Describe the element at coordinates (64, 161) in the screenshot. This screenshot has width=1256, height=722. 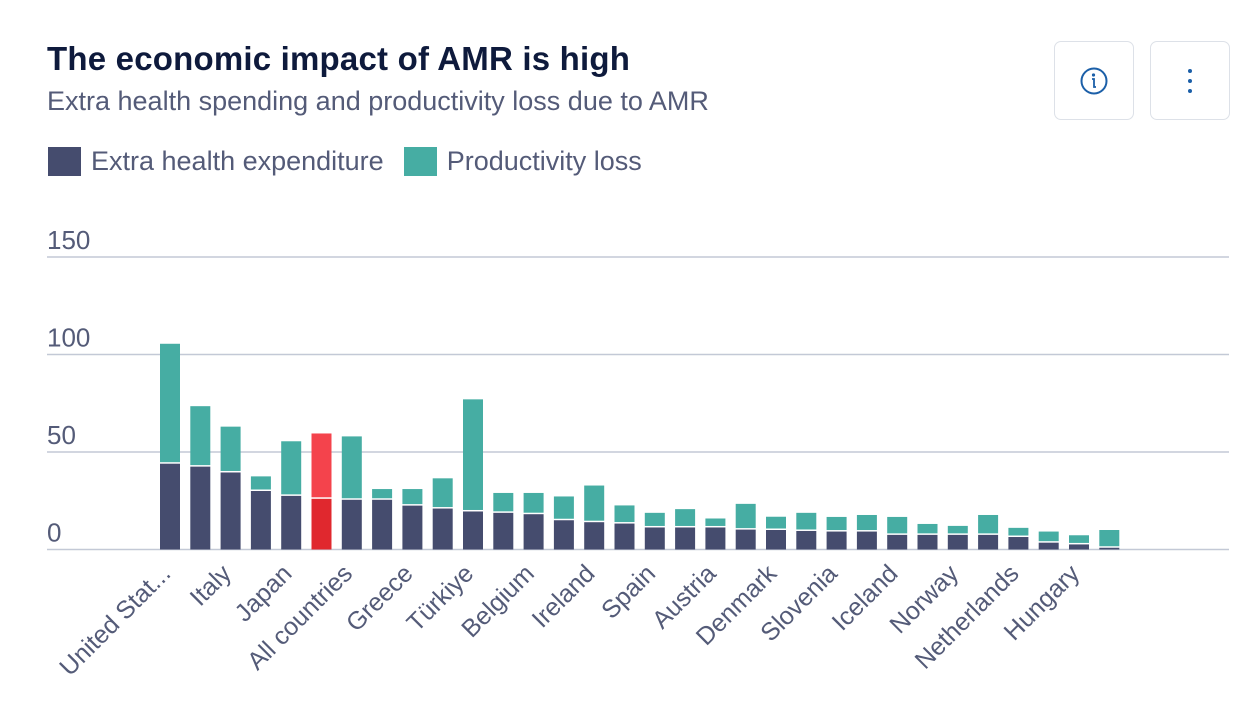
I see `legend-swatch-health` at that location.